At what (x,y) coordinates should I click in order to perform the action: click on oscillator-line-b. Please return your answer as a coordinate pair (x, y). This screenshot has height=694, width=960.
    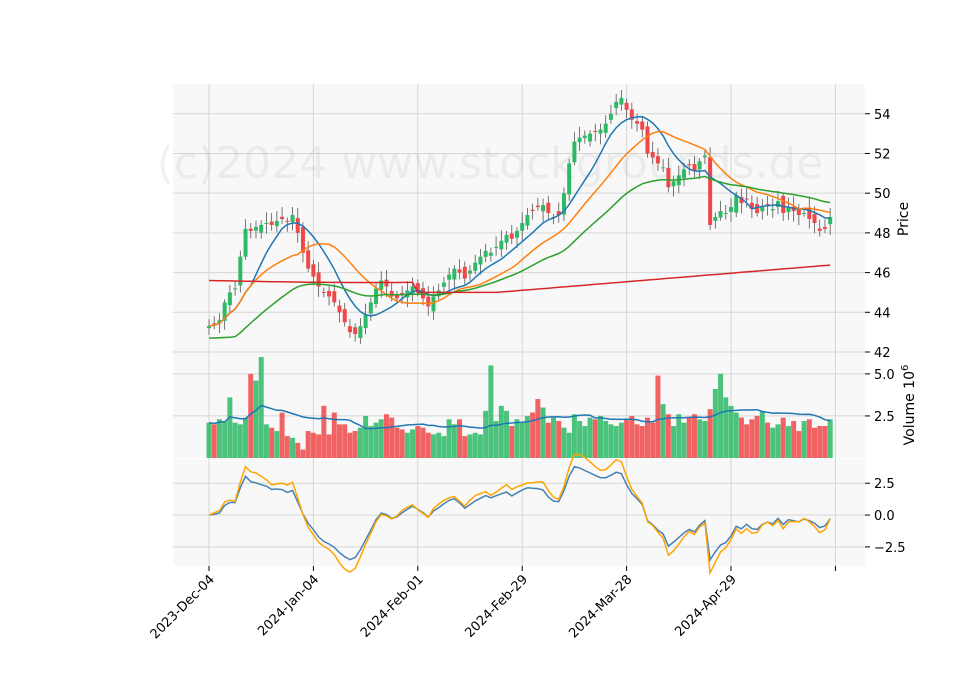
    Looking at the image, I should click on (519, 514).